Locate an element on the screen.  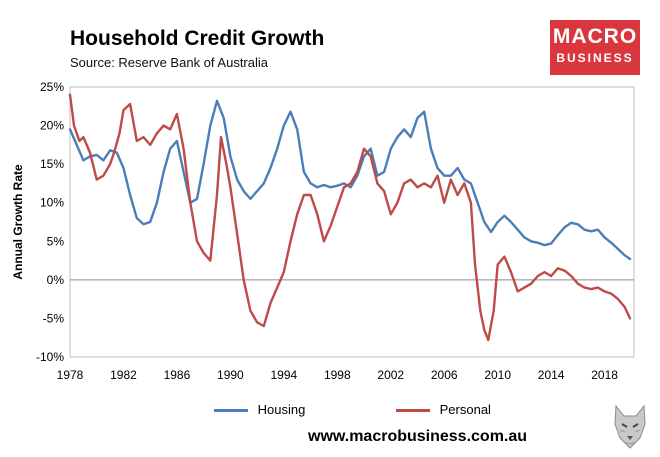
wolf-icon is located at coordinates (630, 426).